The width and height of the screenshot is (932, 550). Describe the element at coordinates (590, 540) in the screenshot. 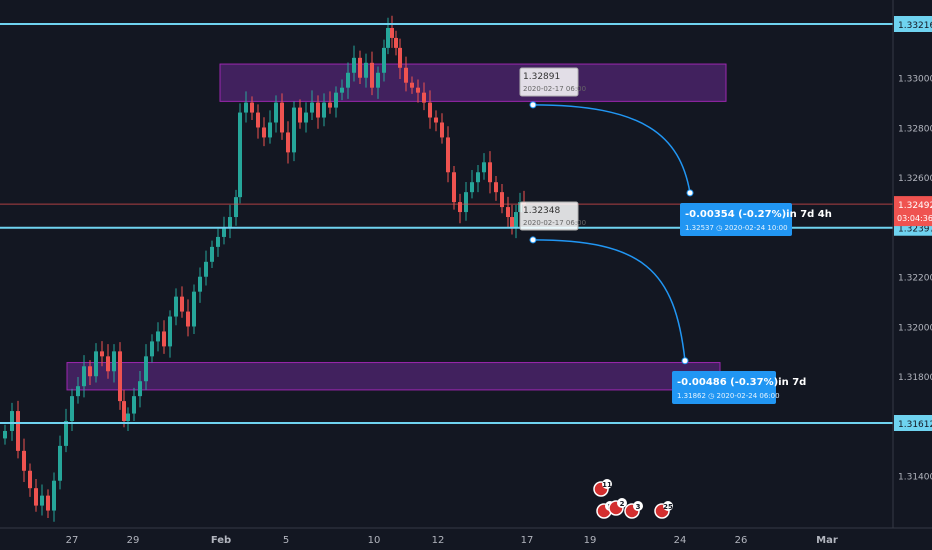

I see `time-tick-label: 19` at that location.